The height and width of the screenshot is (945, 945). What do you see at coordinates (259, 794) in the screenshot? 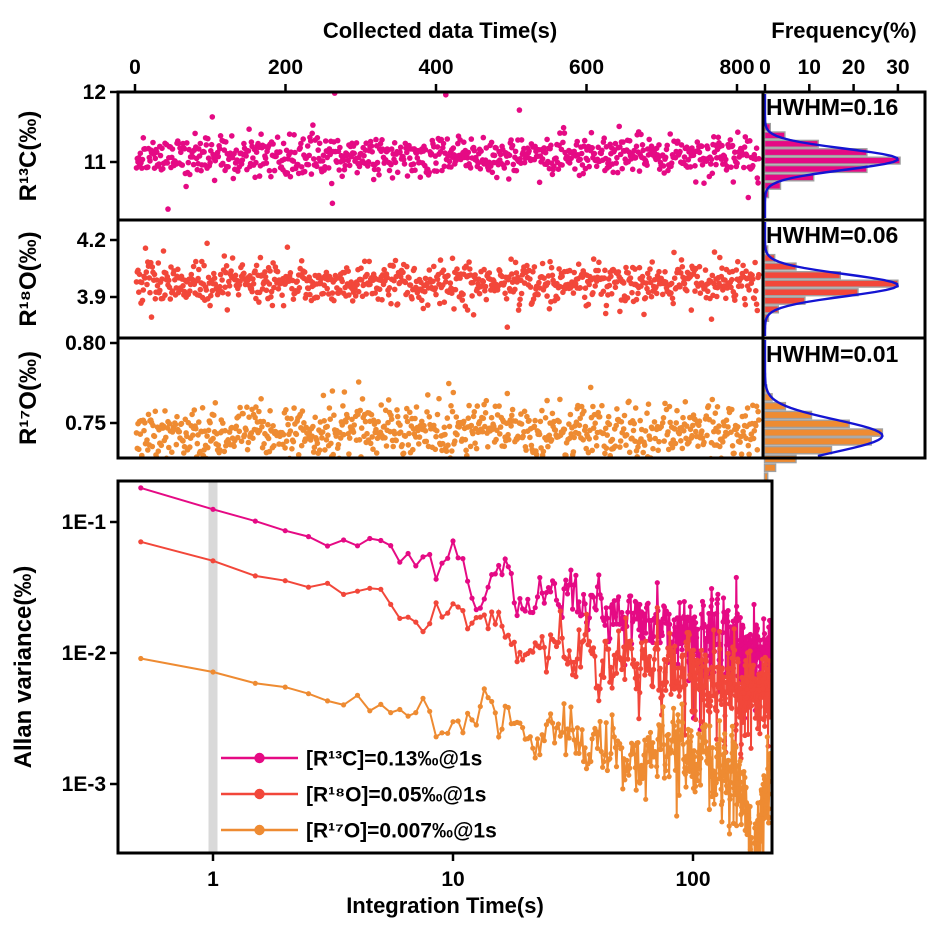
I see `legend-marker-R18O` at bounding box center [259, 794].